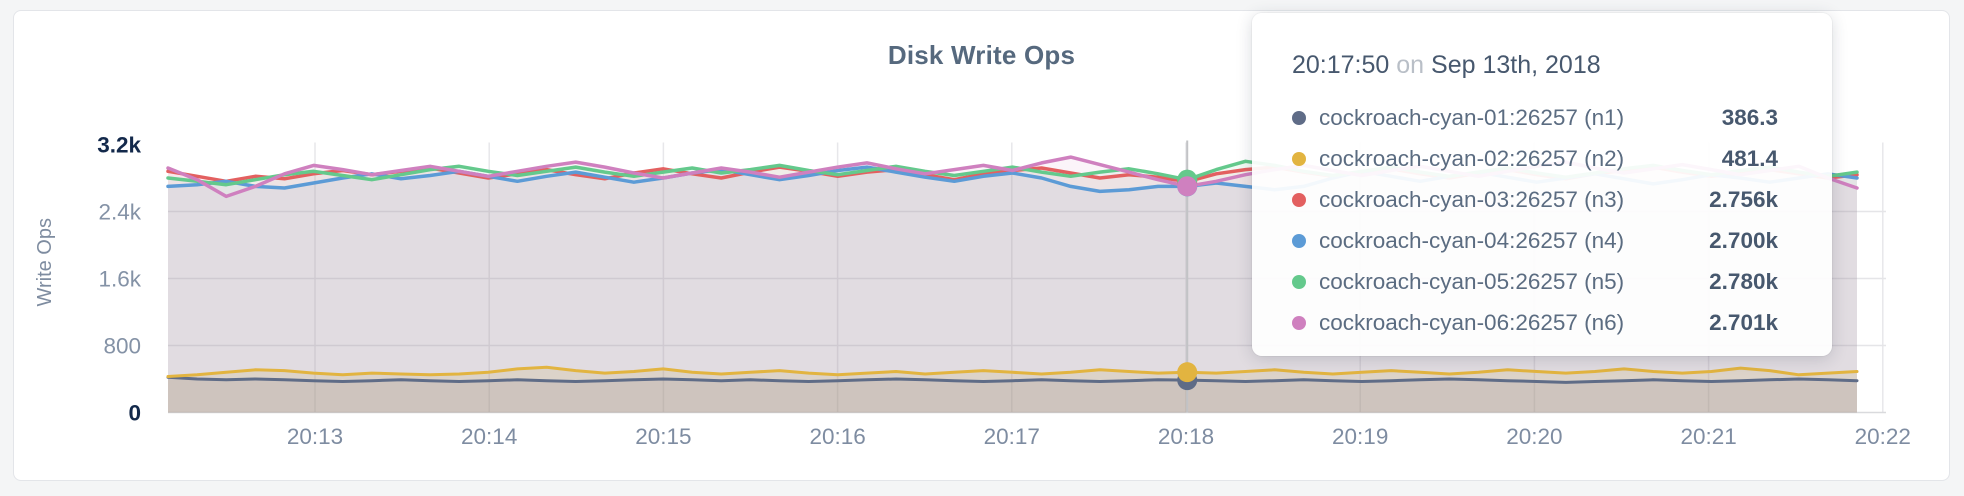 The width and height of the screenshot is (1964, 496). I want to click on x-tick-label: 20:16, so click(837, 436).